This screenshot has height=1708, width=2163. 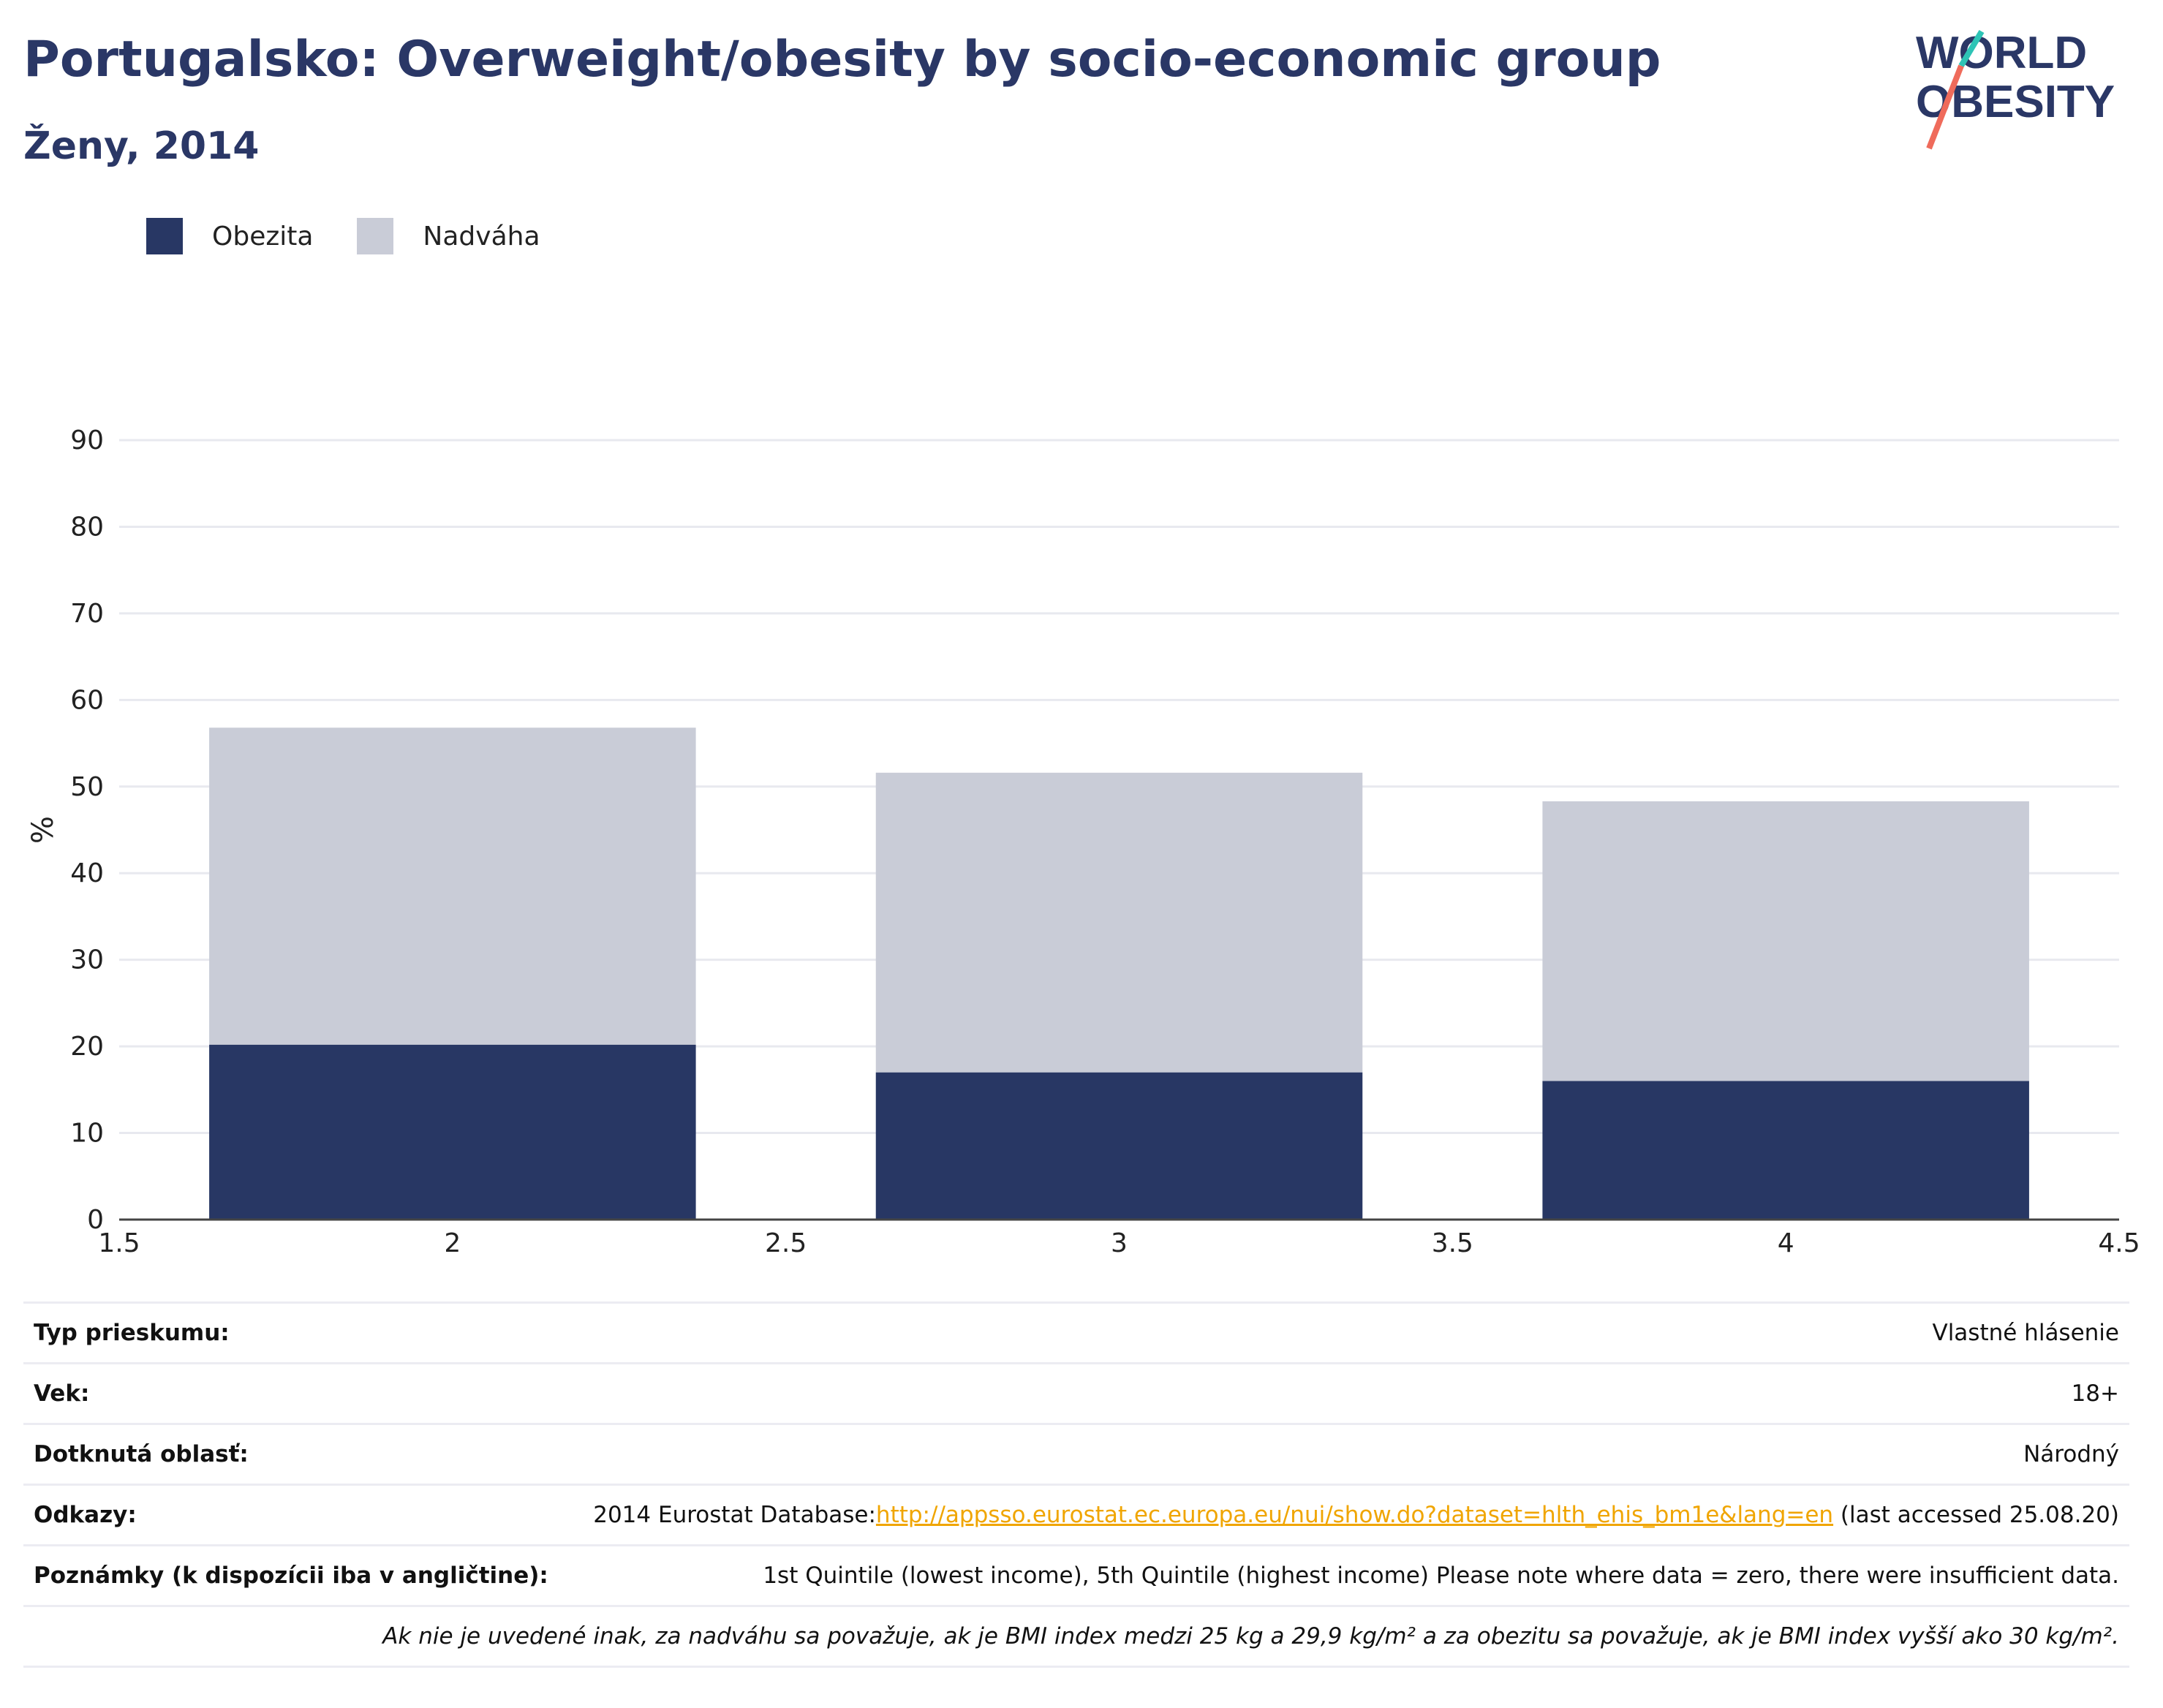 What do you see at coordinates (85, 1515) in the screenshot?
I see `refs-label: Odkazy:` at bounding box center [85, 1515].